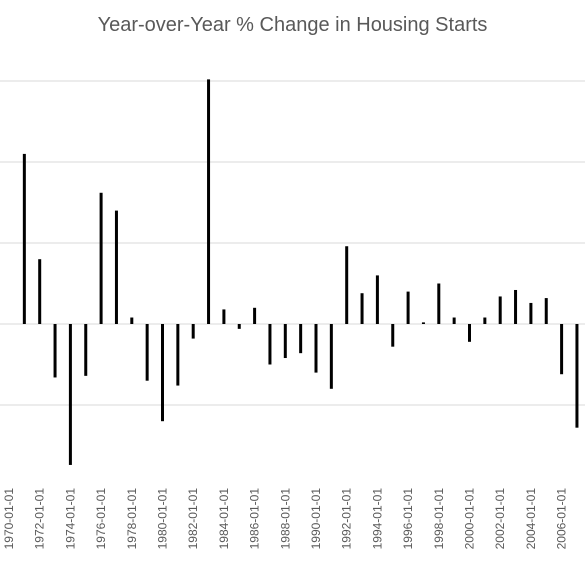 The width and height of the screenshot is (585, 585). I want to click on x-tick-label: 1984-01-01, so click(224, 519).